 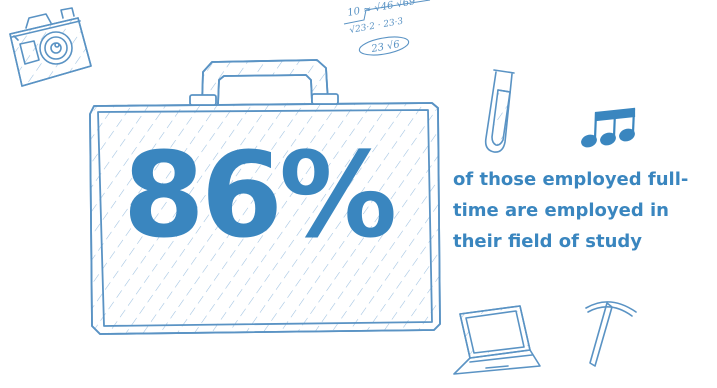 I want to click on math-root-sign, so click(x=387, y=12).